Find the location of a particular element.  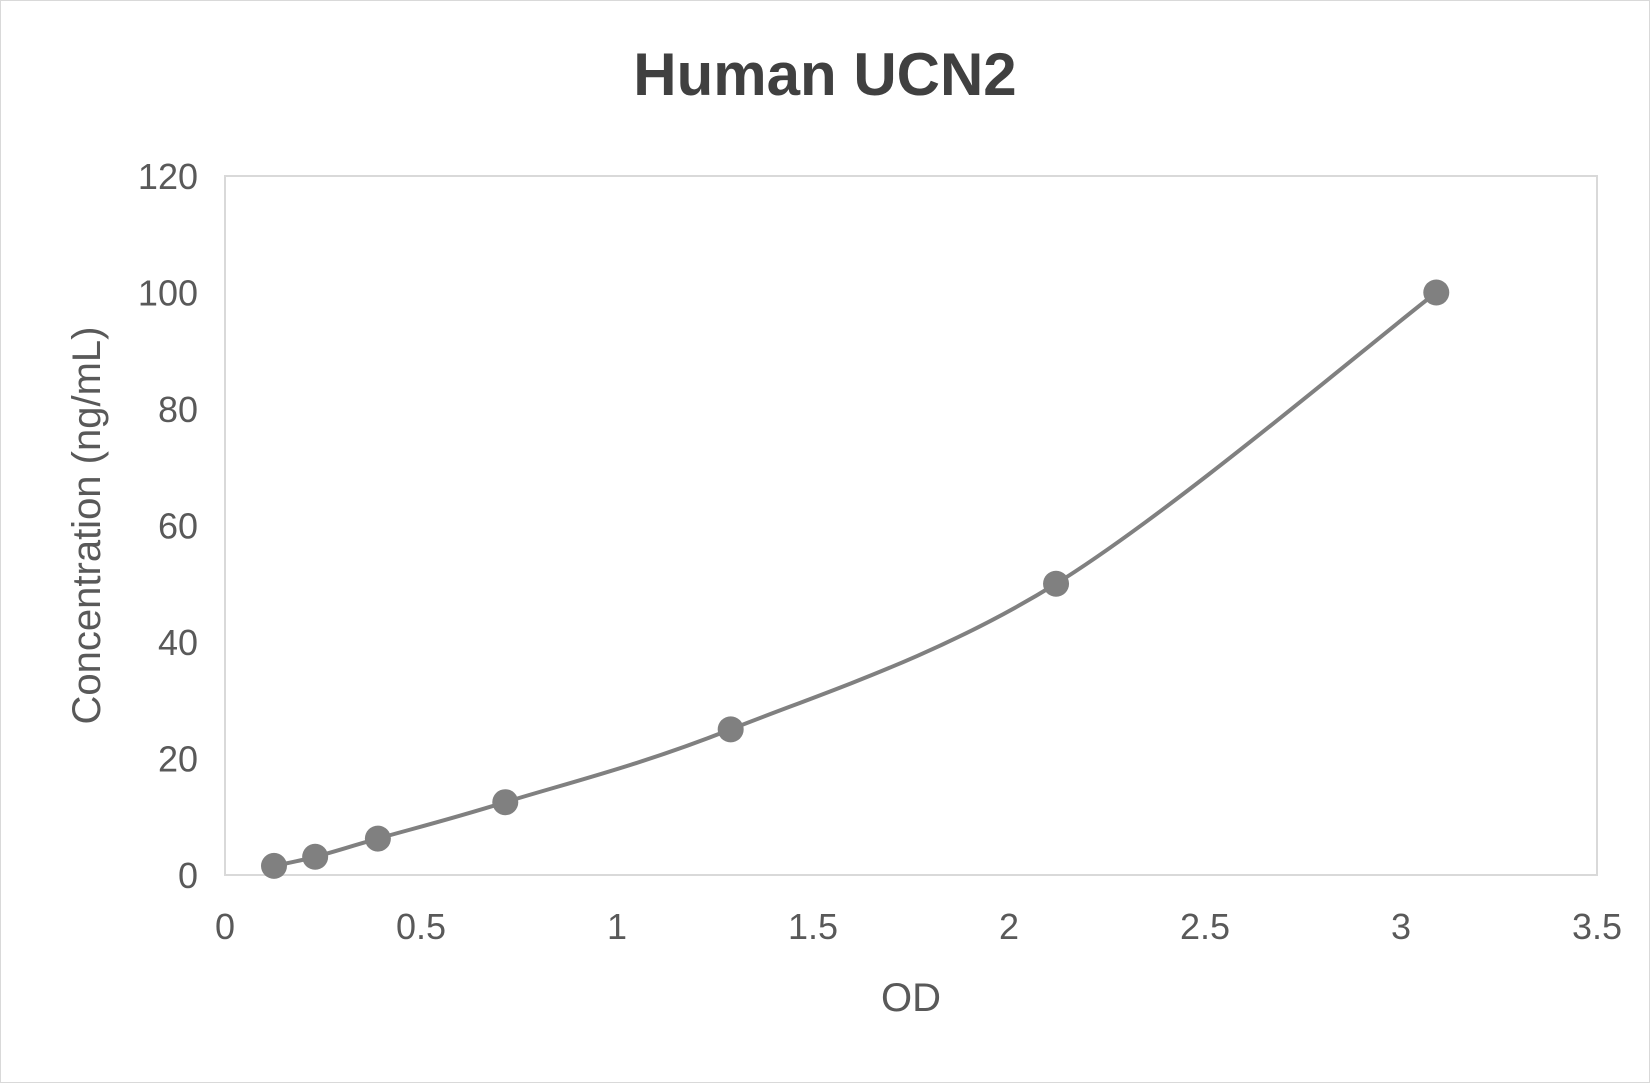

y-tick-label: 120 is located at coordinates (168, 176).